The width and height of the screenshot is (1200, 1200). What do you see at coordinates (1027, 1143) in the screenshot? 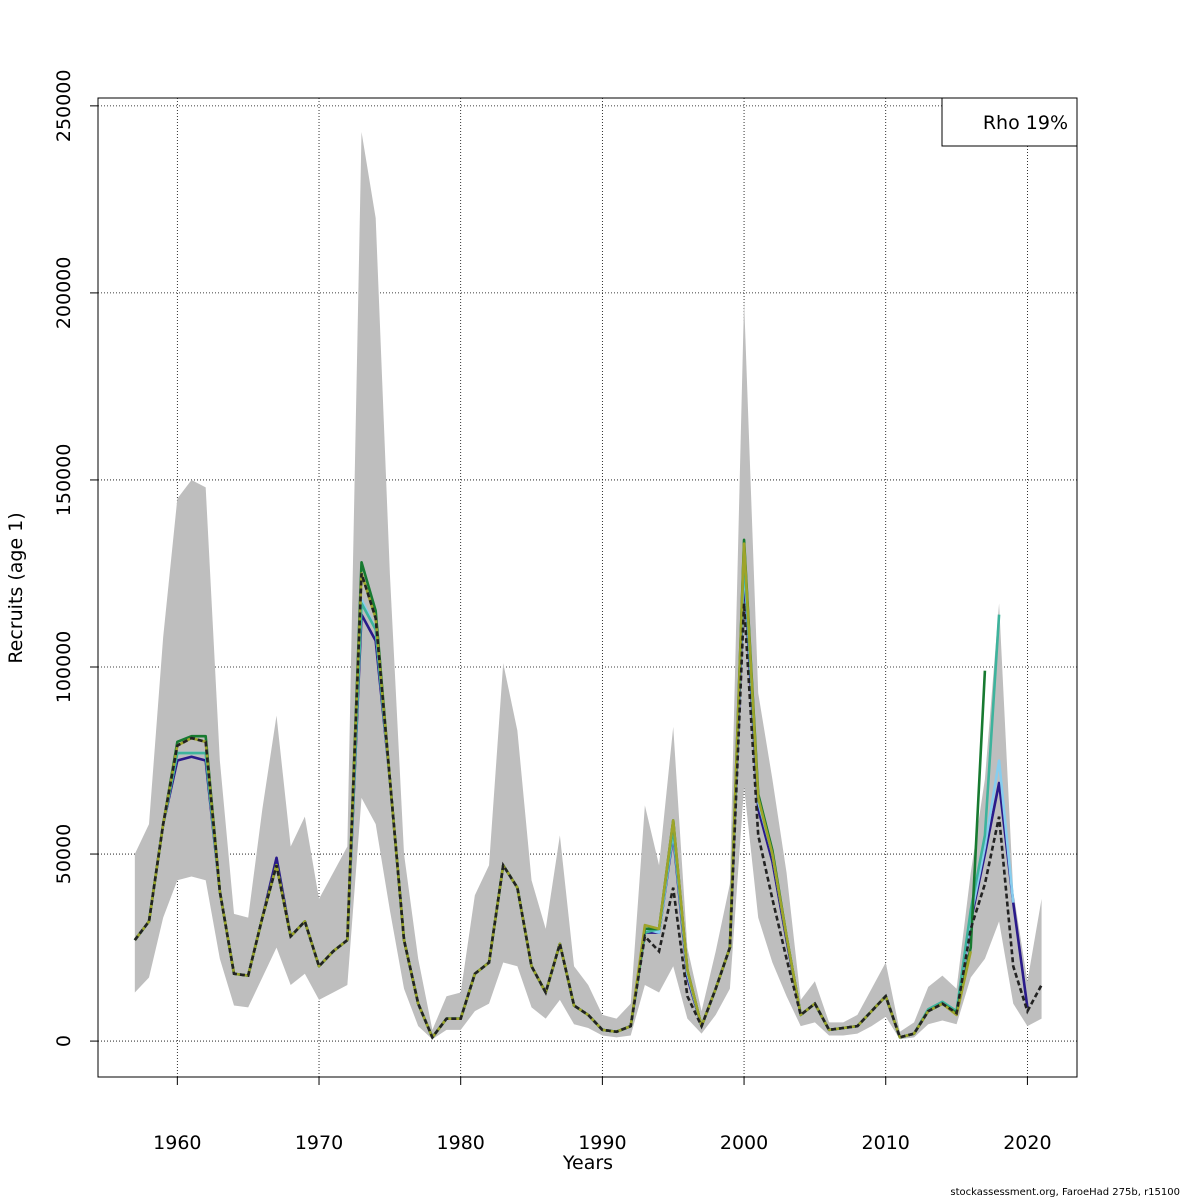
I see `x-tick-label: 2020` at bounding box center [1027, 1143].